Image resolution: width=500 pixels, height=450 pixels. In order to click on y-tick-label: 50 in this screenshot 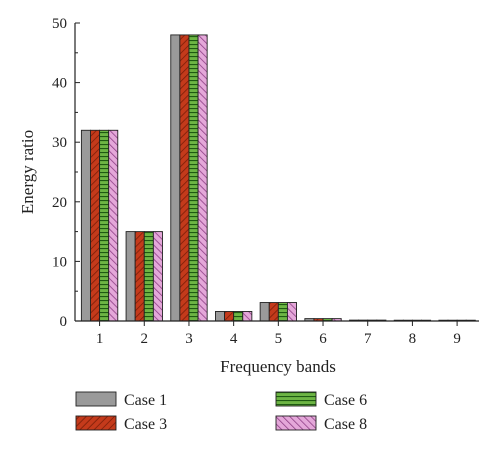, I will do `click(59, 24)`.